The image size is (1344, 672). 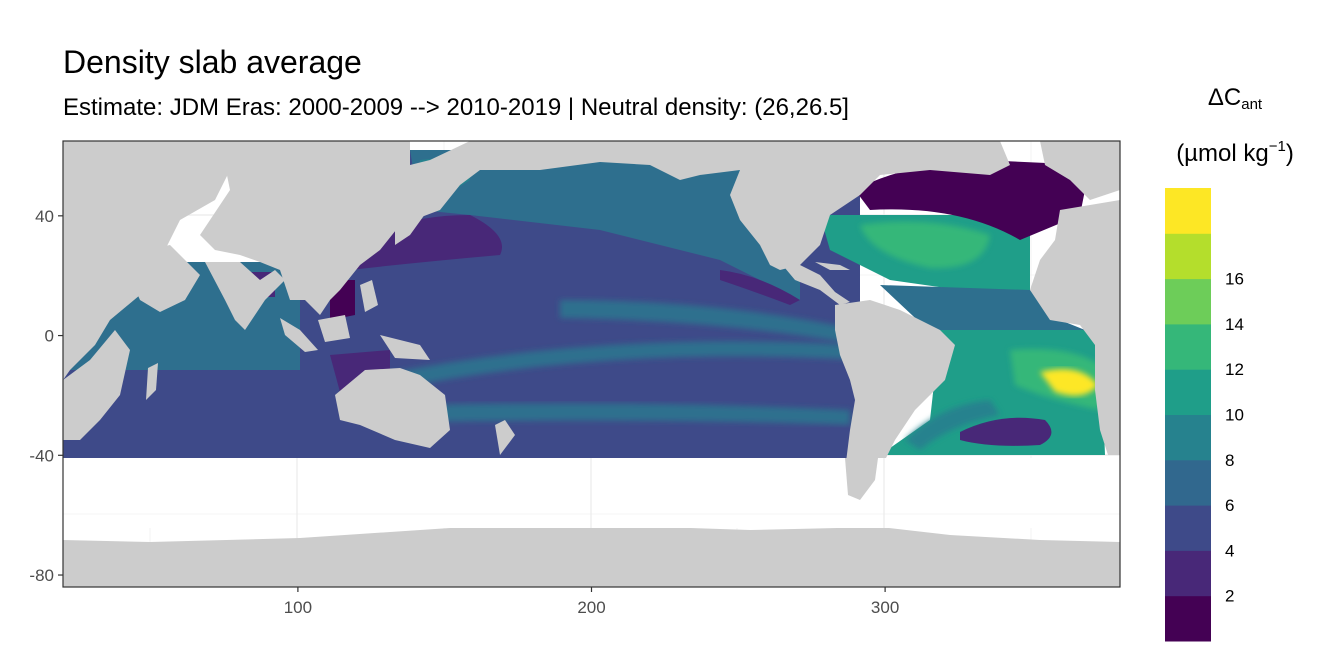 What do you see at coordinates (1252, 104) in the screenshot?
I see `legend-title-subscript: ant` at bounding box center [1252, 104].